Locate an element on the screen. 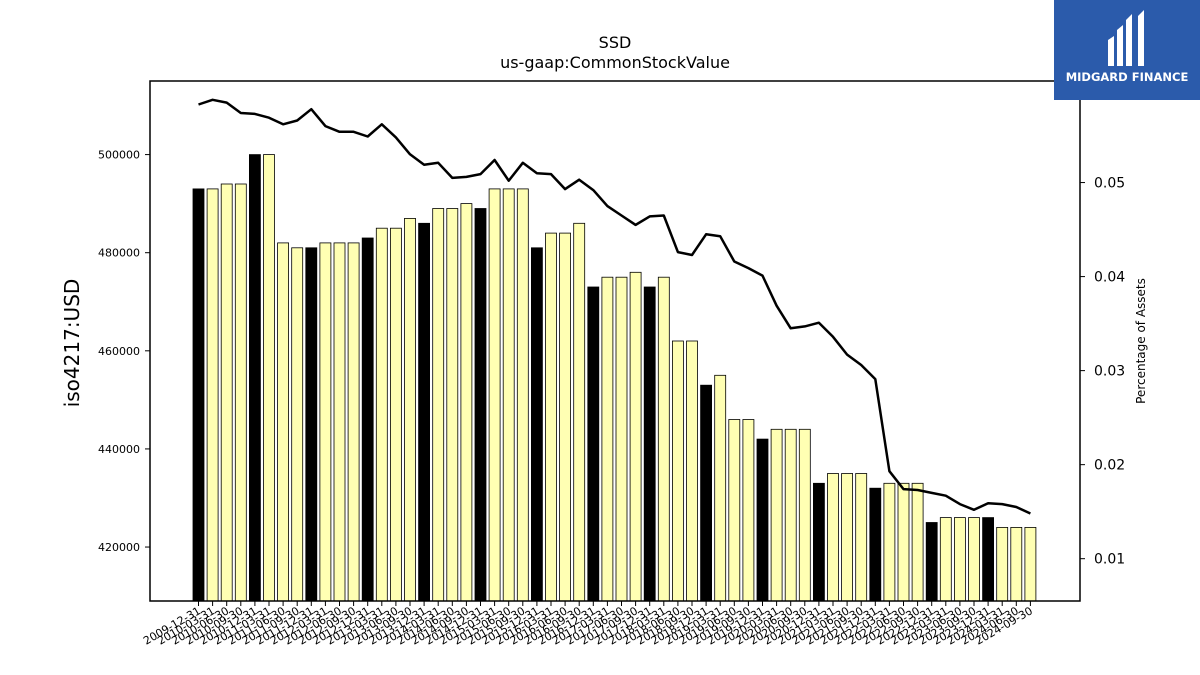  y-tick-label: 480000 is located at coordinates (119, 253).